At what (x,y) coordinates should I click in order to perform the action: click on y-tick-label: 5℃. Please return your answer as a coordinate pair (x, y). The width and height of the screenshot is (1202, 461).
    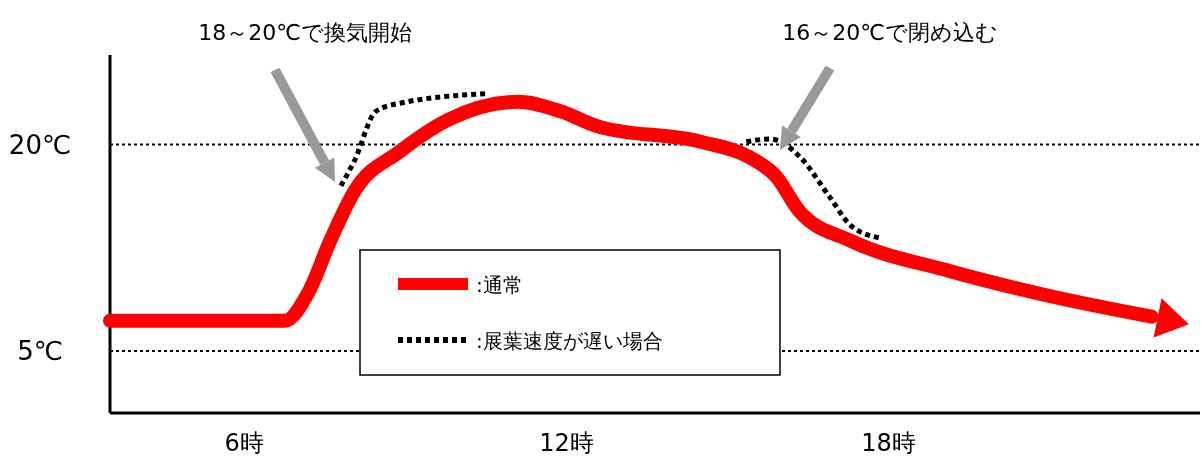
    Looking at the image, I should click on (40, 351).